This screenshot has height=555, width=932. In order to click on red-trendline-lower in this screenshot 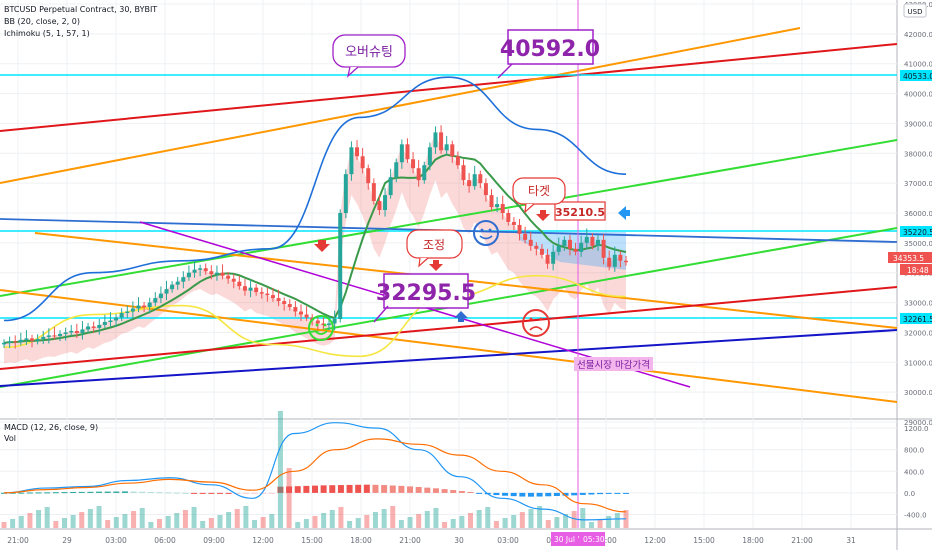, I will do `click(449, 328)`.